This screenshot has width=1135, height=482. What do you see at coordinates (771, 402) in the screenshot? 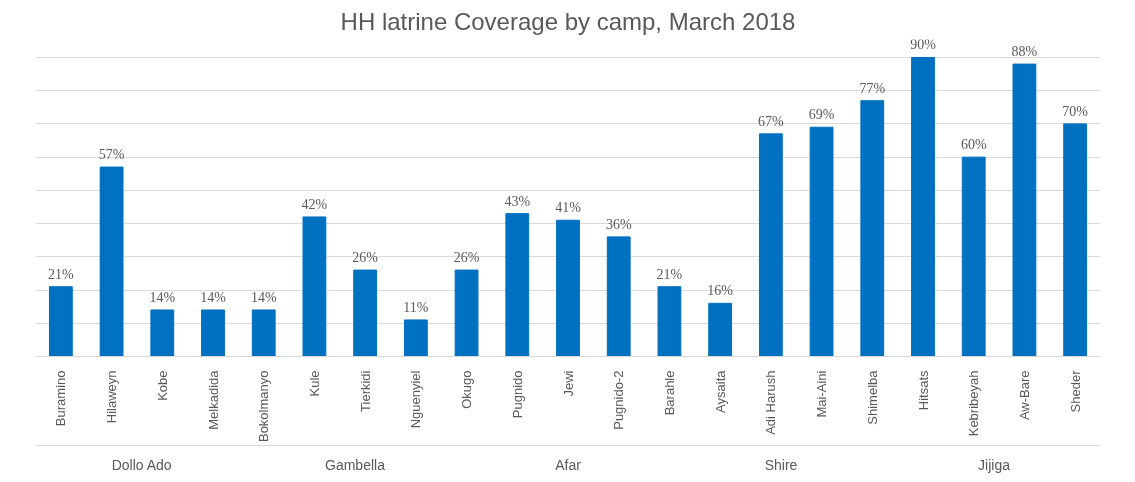
I see `x-tick-label: Adi Harush` at bounding box center [771, 402].